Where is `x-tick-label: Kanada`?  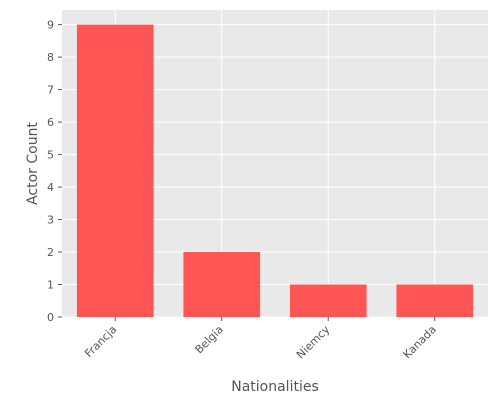
x-tick-label: Kanada is located at coordinates (420, 342).